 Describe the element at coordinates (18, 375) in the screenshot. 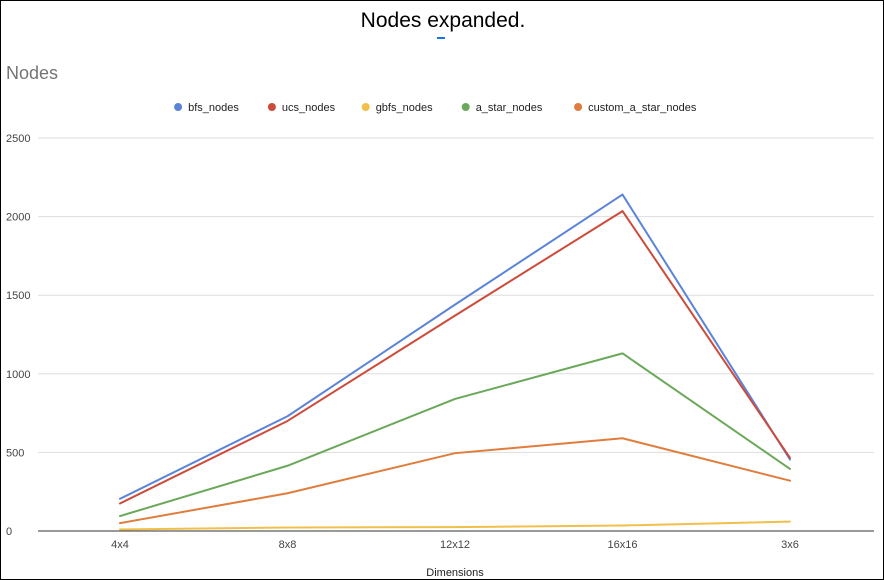

I see `y-tick-label: 1000` at that location.